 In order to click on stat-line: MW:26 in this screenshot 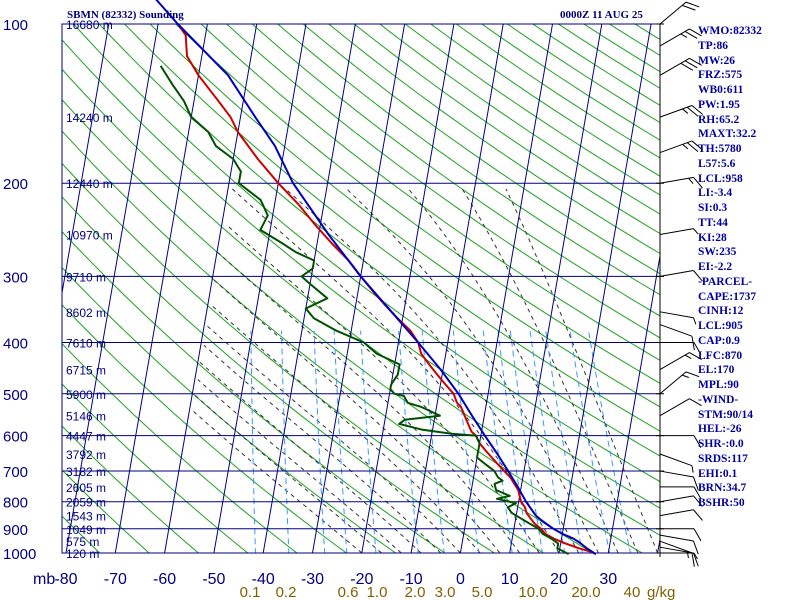, I will do `click(717, 60)`.